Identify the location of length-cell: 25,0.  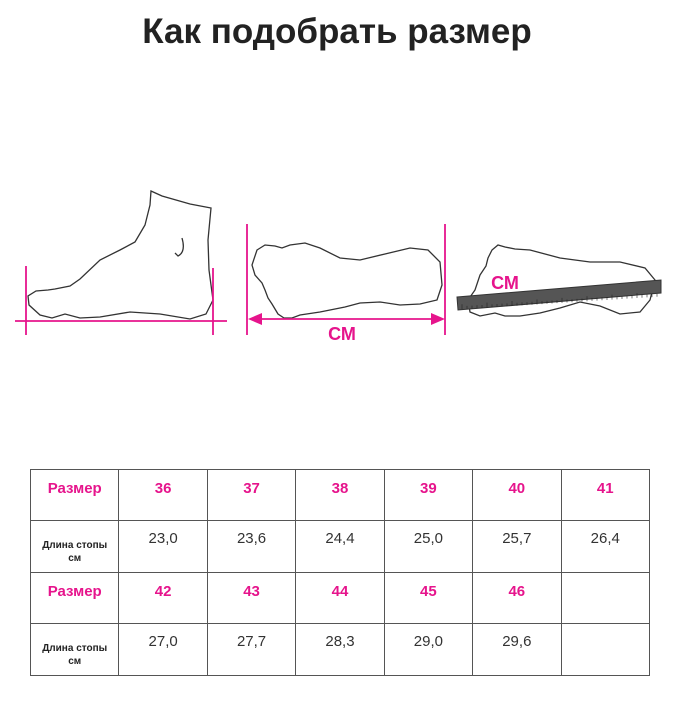
(428, 546).